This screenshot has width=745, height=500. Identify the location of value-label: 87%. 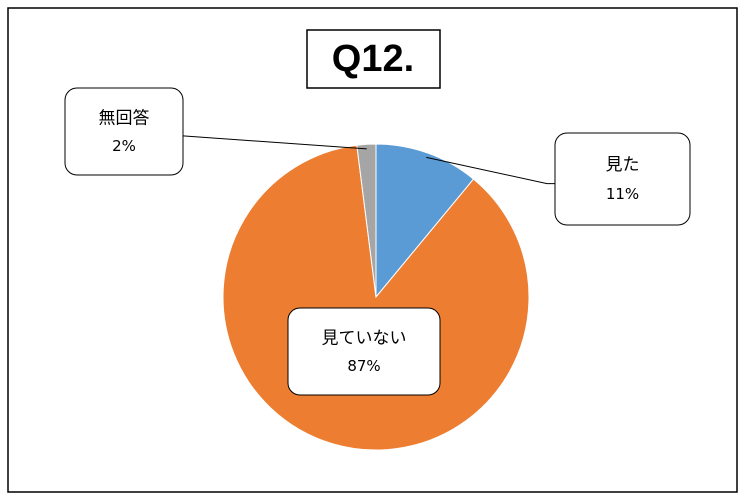
(363, 366).